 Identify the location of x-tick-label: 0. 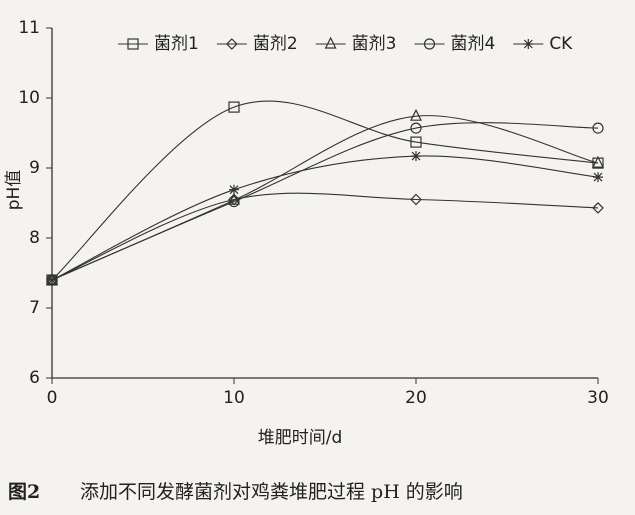
(52, 398).